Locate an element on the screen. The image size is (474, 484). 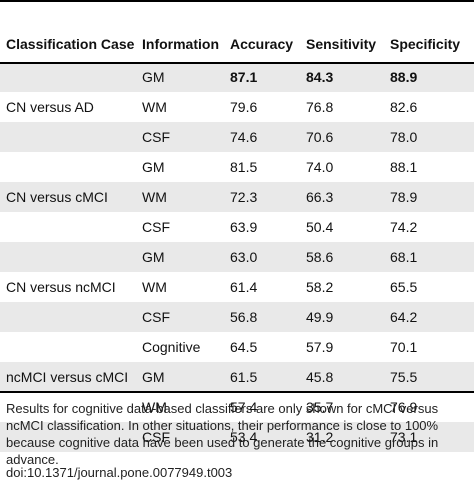
doi-text: doi:10.1371/journal.pone.0077949.t003 is located at coordinates (119, 472).